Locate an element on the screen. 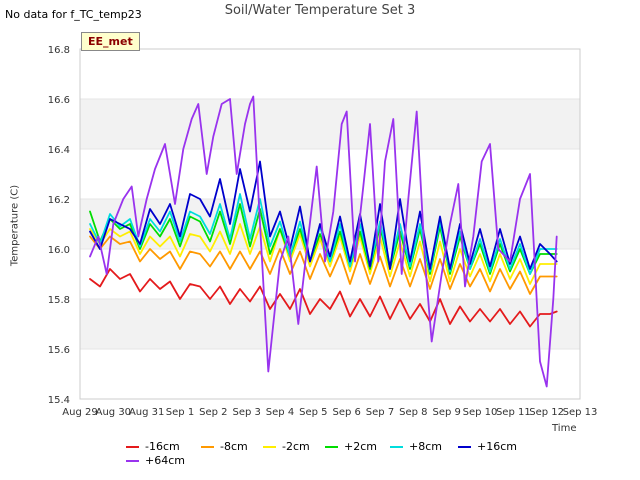 The width and height of the screenshot is (640, 480). x-tick-label: Sep 3 is located at coordinates (246, 412).